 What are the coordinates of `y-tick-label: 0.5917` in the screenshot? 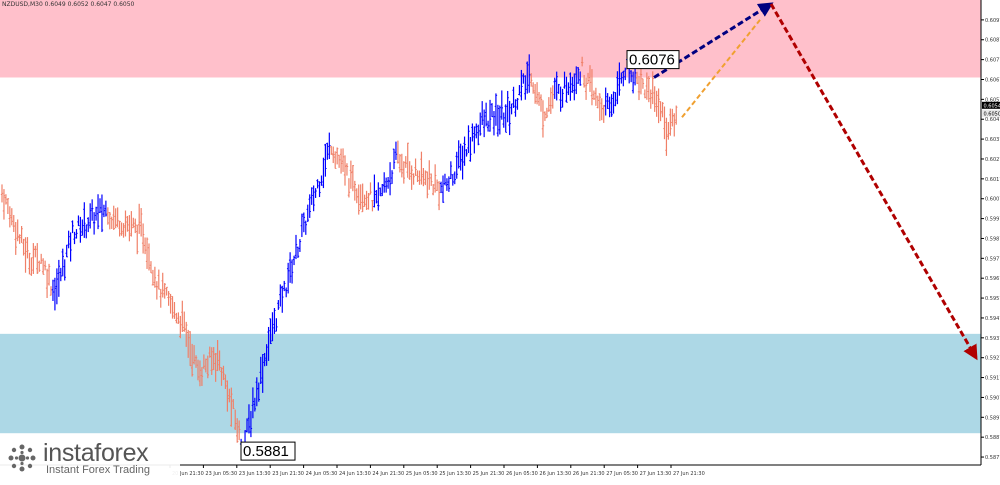 It's located at (992, 379).